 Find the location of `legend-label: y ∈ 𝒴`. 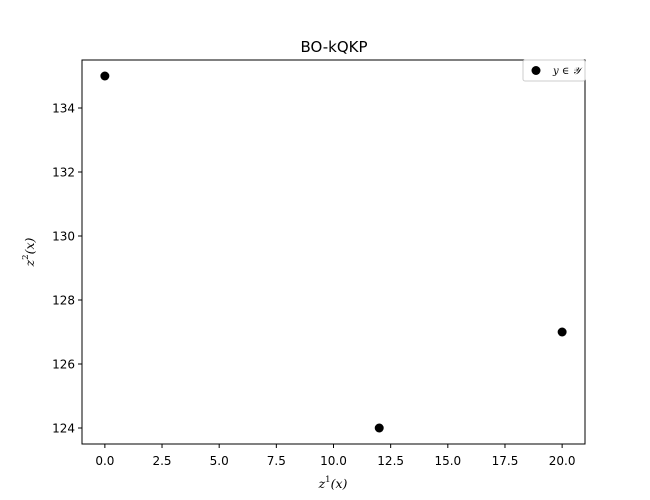

legend-label: y ∈ 𝒴 is located at coordinates (567, 71).